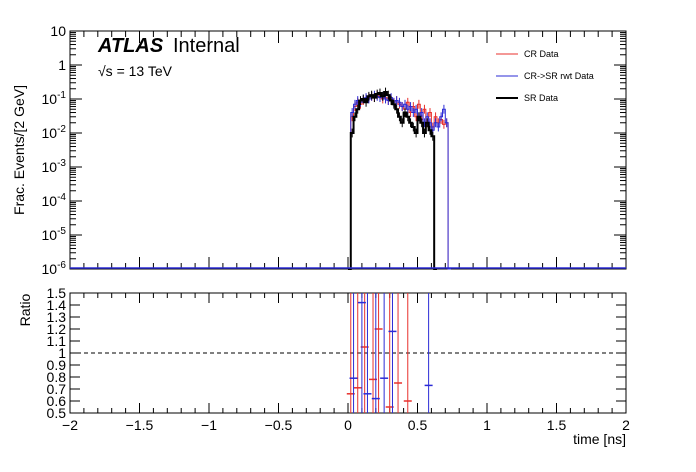  I want to click on ratio-xtick-label: 0.5, so click(418, 425).